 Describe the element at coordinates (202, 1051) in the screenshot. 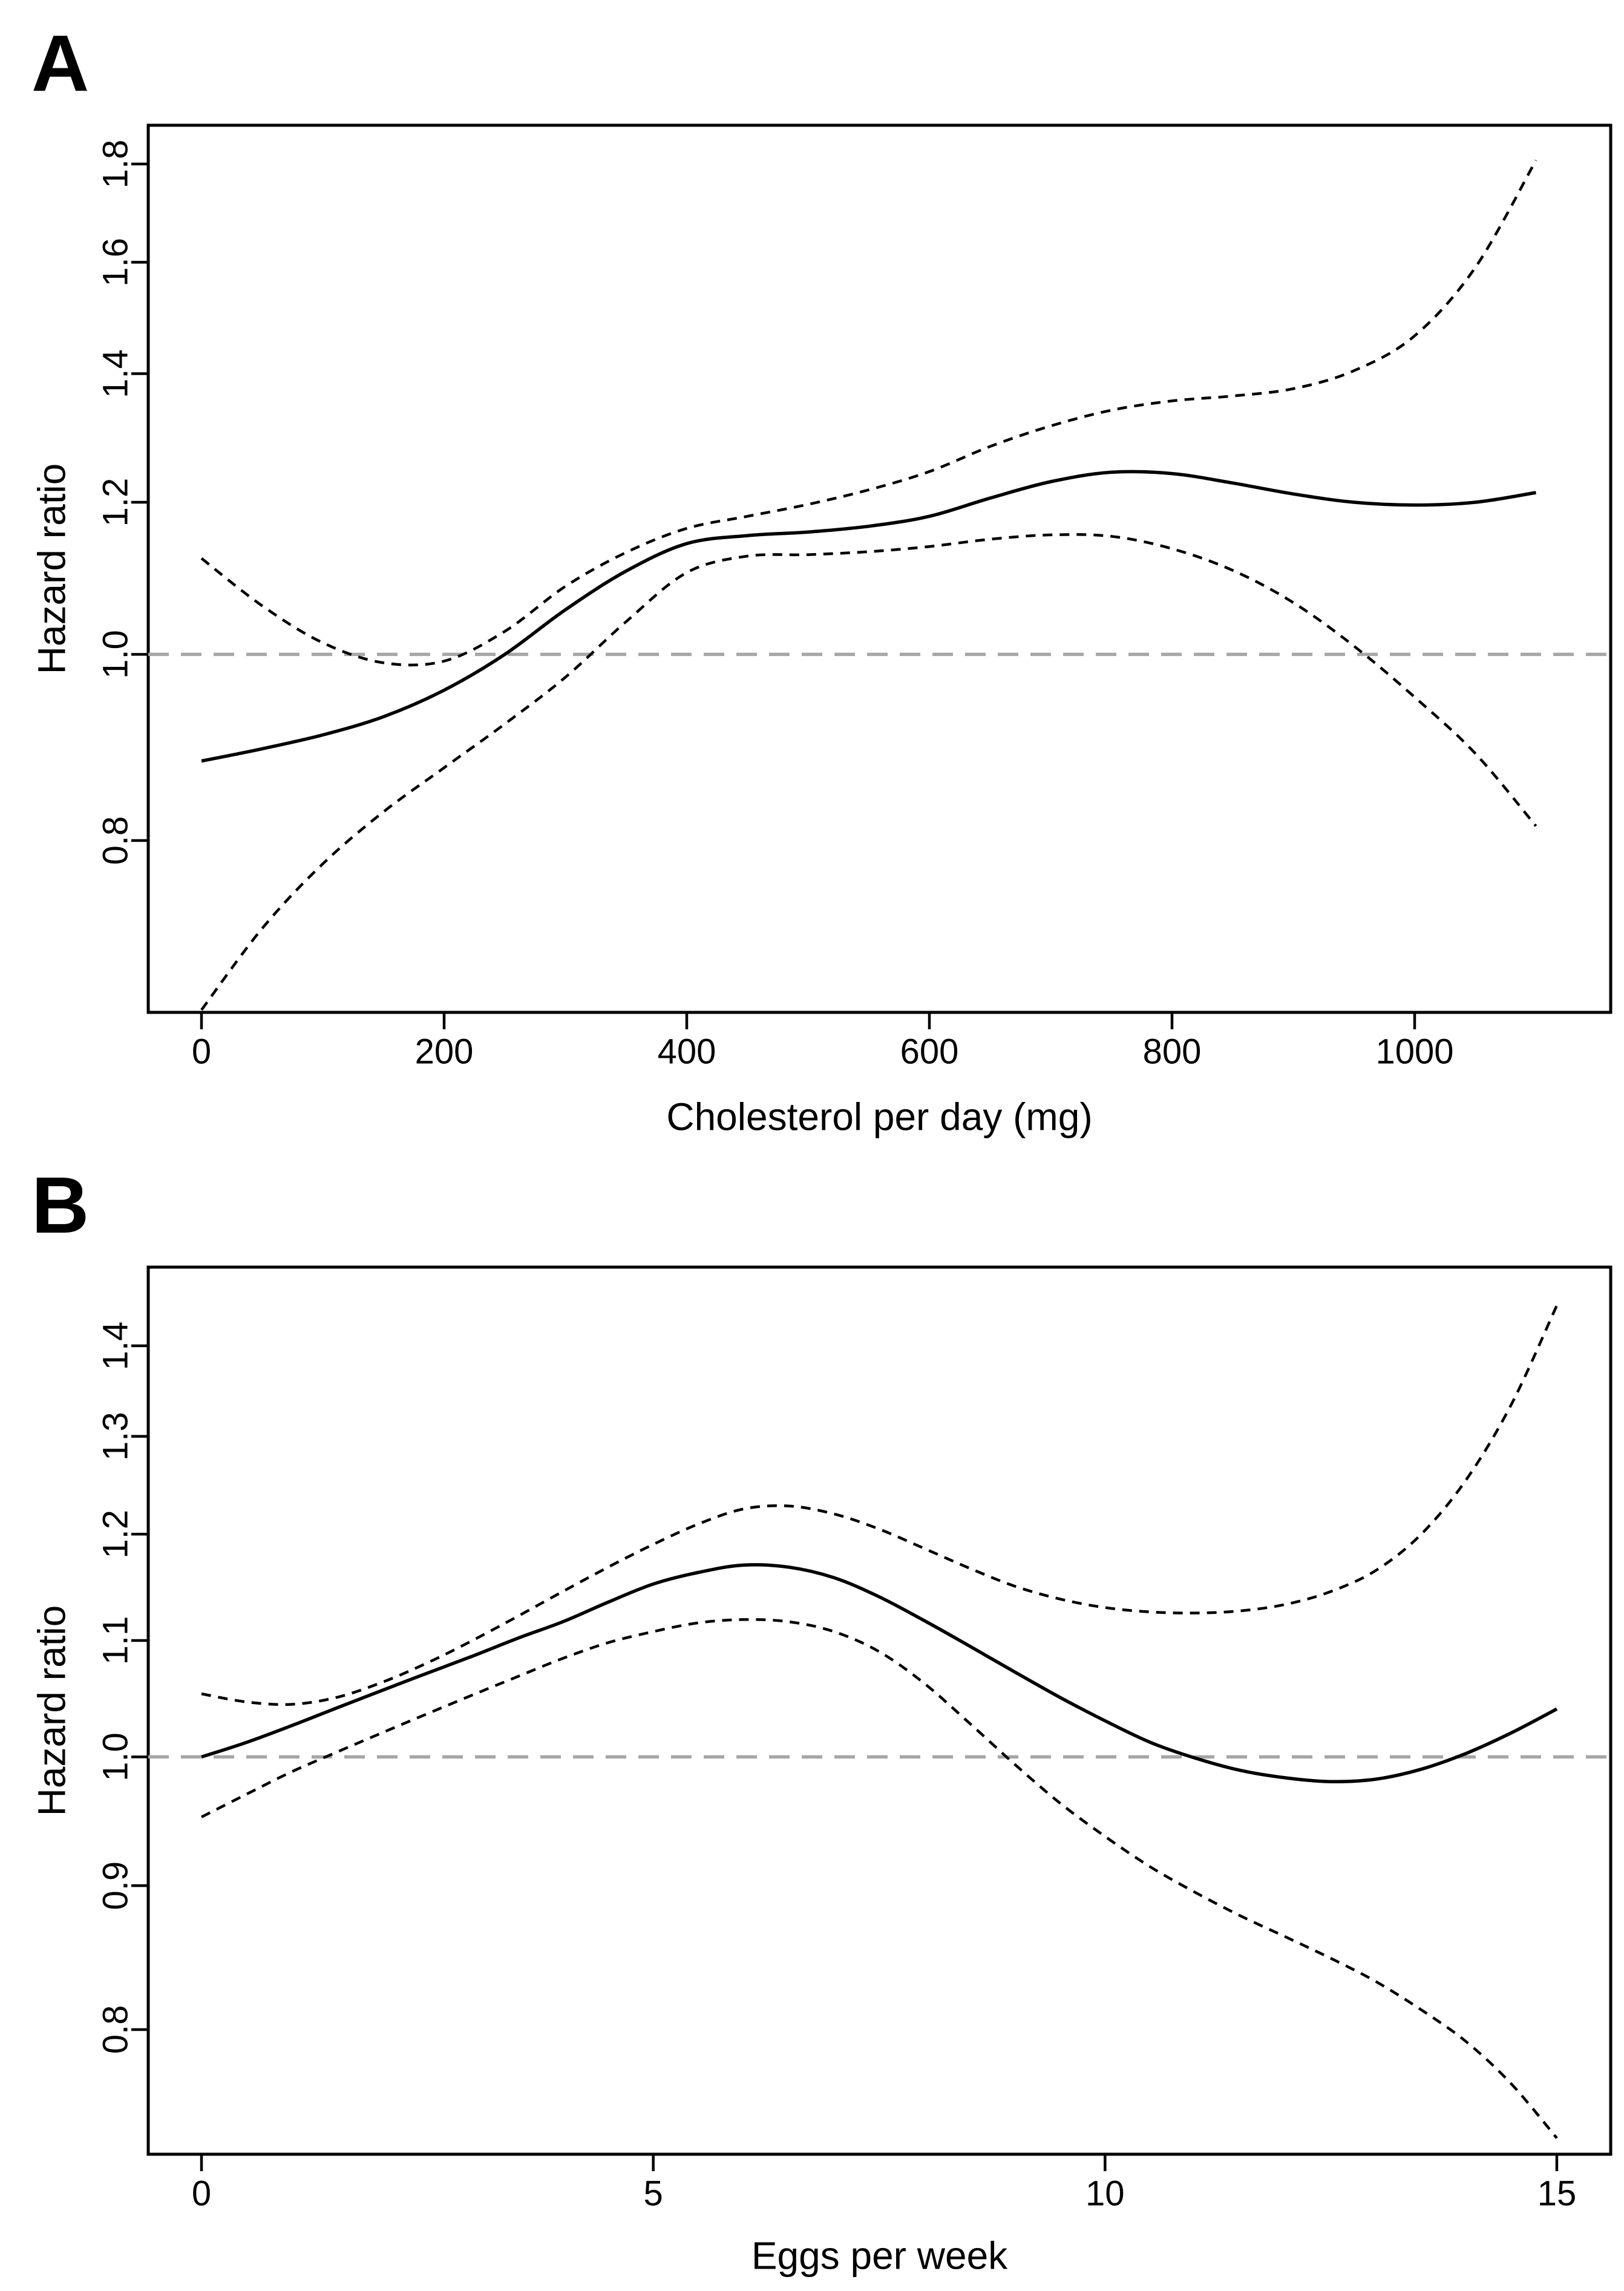

I see `panel-a-x-tick-label: 0` at that location.